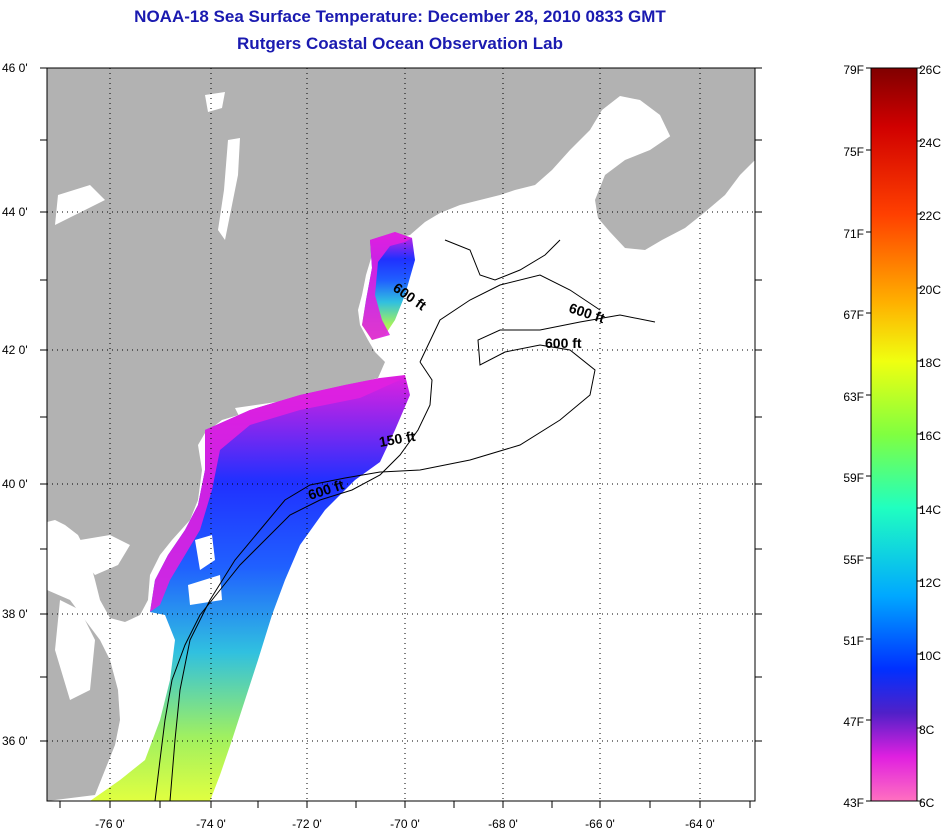 The height and width of the screenshot is (840, 944). What do you see at coordinates (675, 174) in the screenshot?
I see `land-nova-scotia` at bounding box center [675, 174].